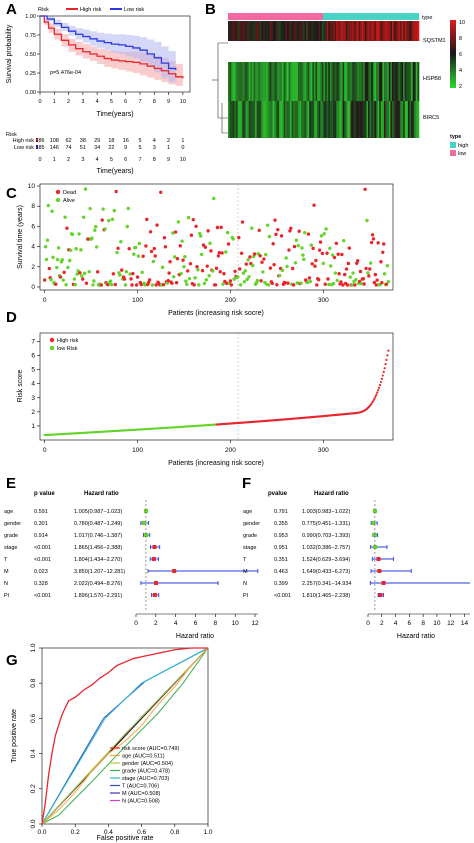 The image size is (474, 843). I want to click on a-y-ticks: 0.00 0.25 0.50 0.75 1.00, so click(32, 55).